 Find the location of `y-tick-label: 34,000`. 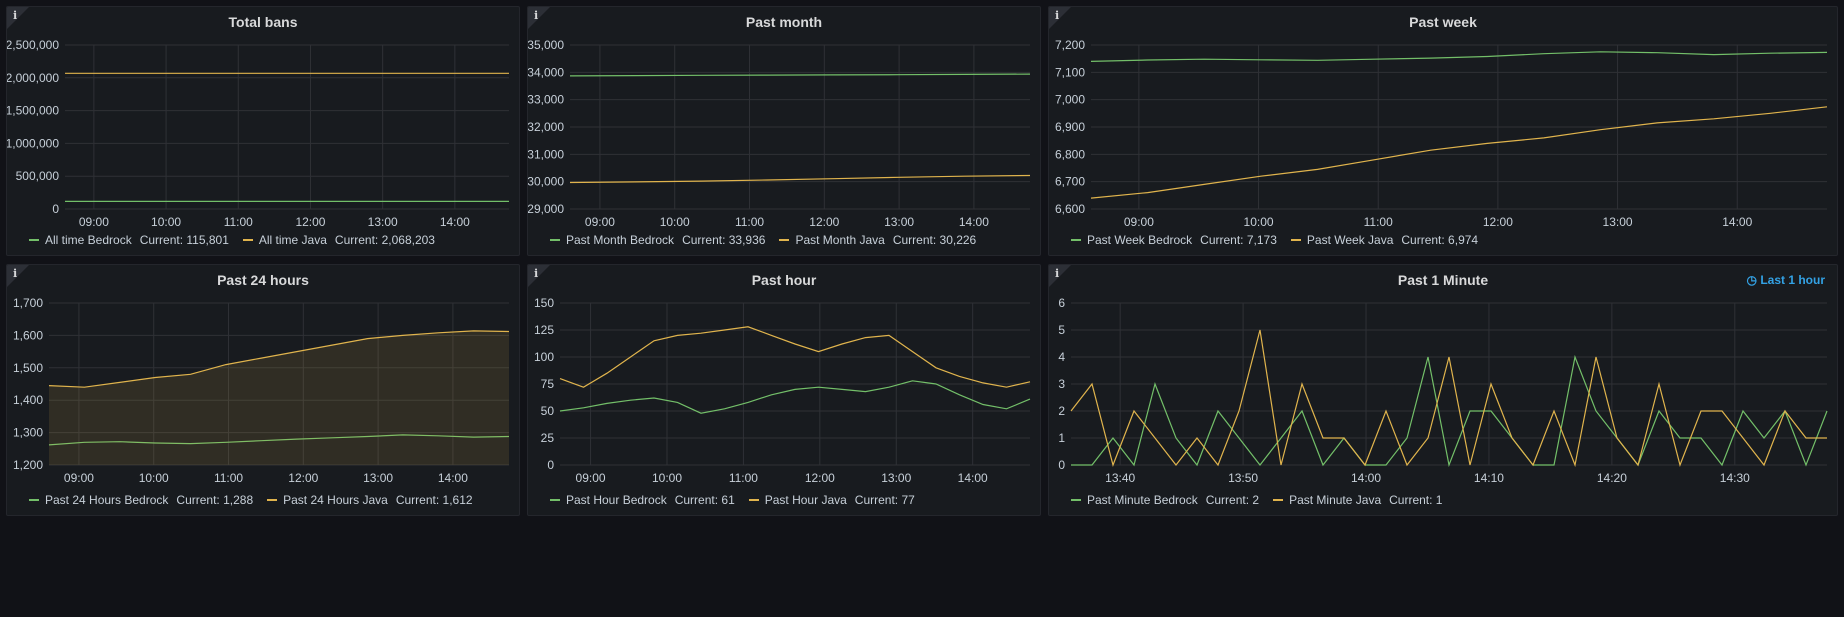

y-tick-label: 34,000 is located at coordinates (546, 72).